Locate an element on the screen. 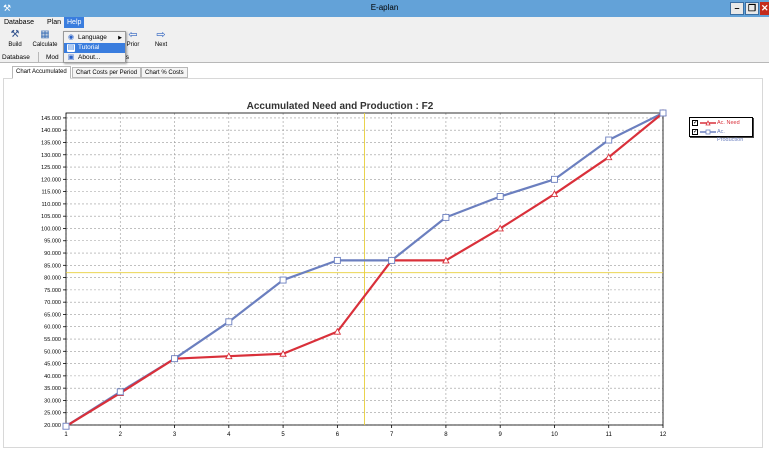  legend-label-need: Ac. Need is located at coordinates (728, 123).